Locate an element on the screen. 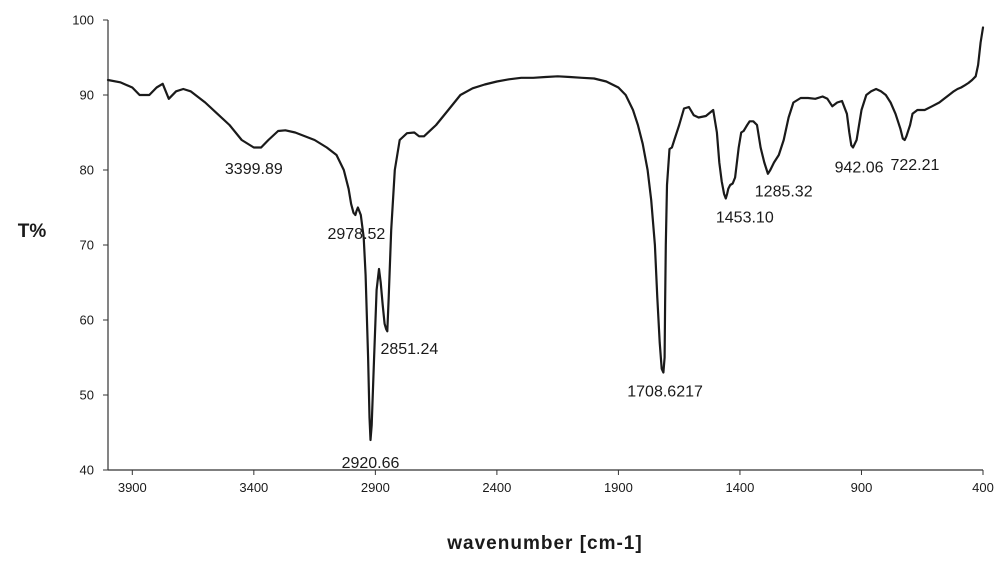 Image resolution: width=1004 pixels, height=564 pixels. y-tick-label: 100 is located at coordinates (83, 20).